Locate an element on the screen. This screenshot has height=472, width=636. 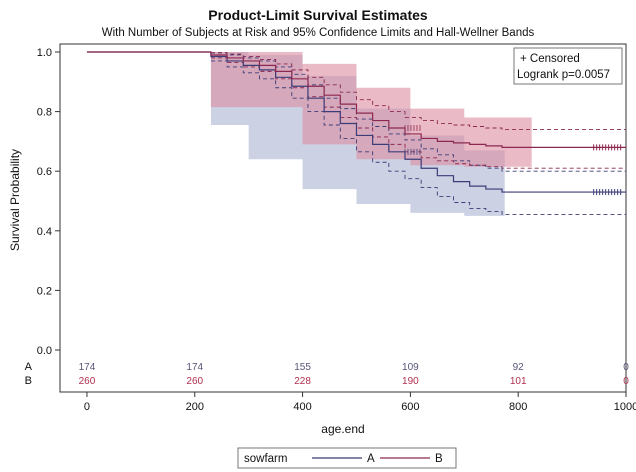
y-tick-label: 0.2 is located at coordinates (44, 291).